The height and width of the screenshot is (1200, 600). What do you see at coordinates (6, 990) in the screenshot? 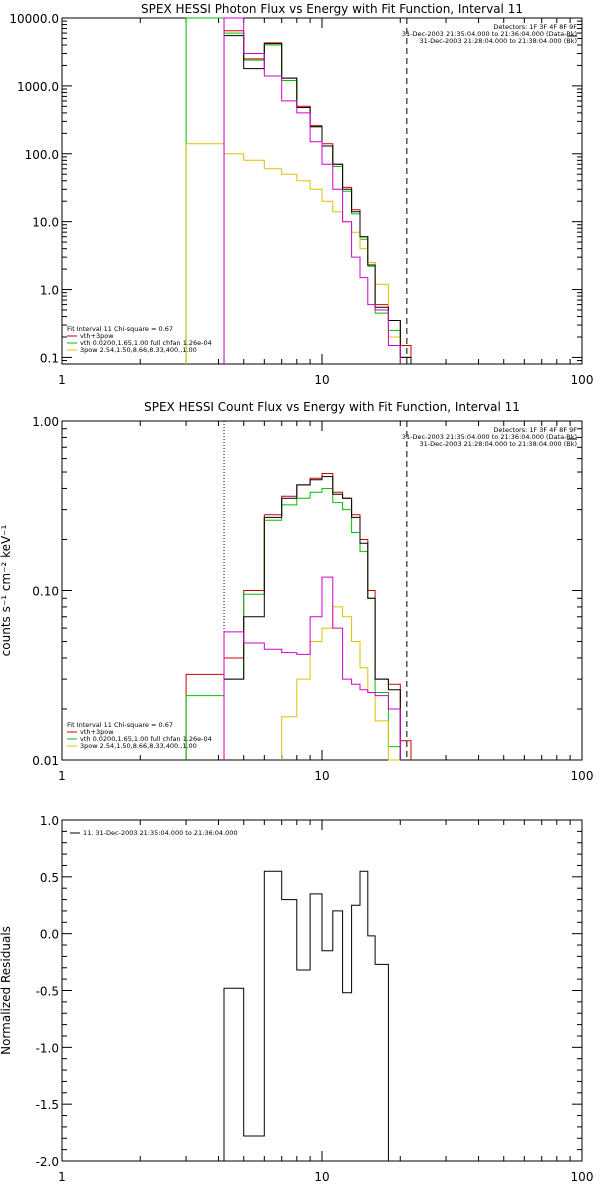
I see `y-axis-label: Normalized Residuals` at bounding box center [6, 990].